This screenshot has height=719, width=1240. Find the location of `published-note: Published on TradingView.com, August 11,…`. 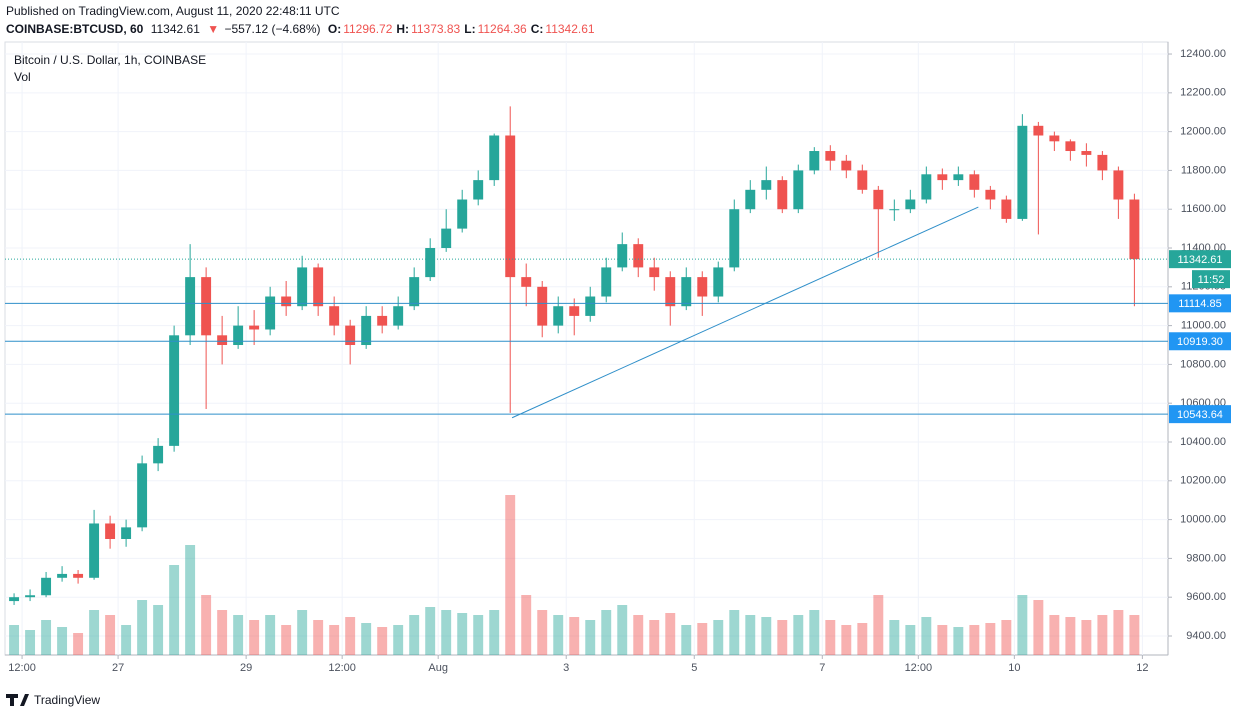

published-note: Published on TradingView.com, August 11,… is located at coordinates (173, 11).